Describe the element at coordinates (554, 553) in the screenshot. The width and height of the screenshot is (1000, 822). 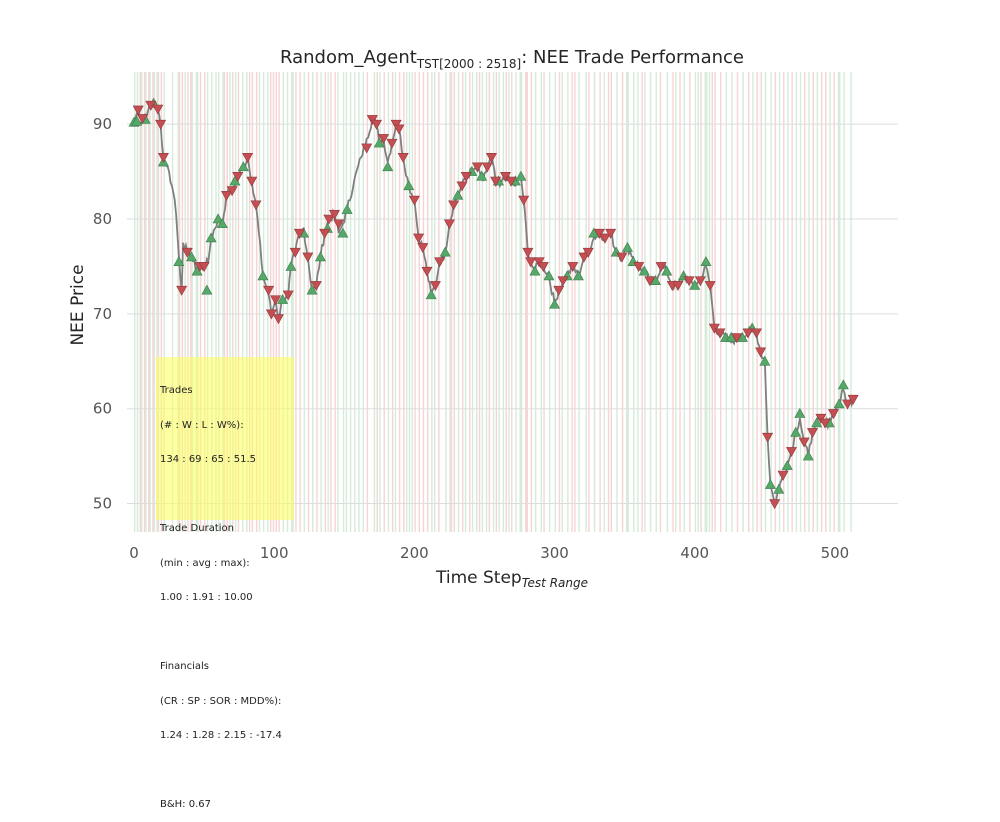
I see `x-tick-label: 300` at that location.